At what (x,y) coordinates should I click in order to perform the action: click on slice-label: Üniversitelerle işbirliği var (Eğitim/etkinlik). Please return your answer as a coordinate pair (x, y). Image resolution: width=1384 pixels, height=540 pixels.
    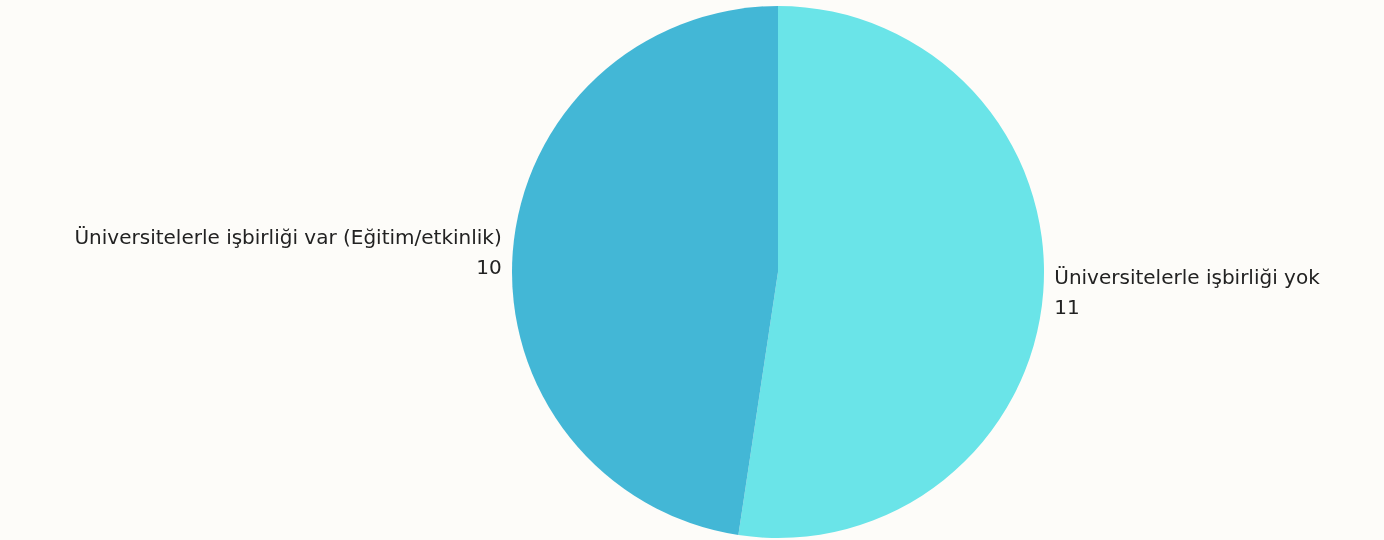
    Looking at the image, I should click on (288, 236).